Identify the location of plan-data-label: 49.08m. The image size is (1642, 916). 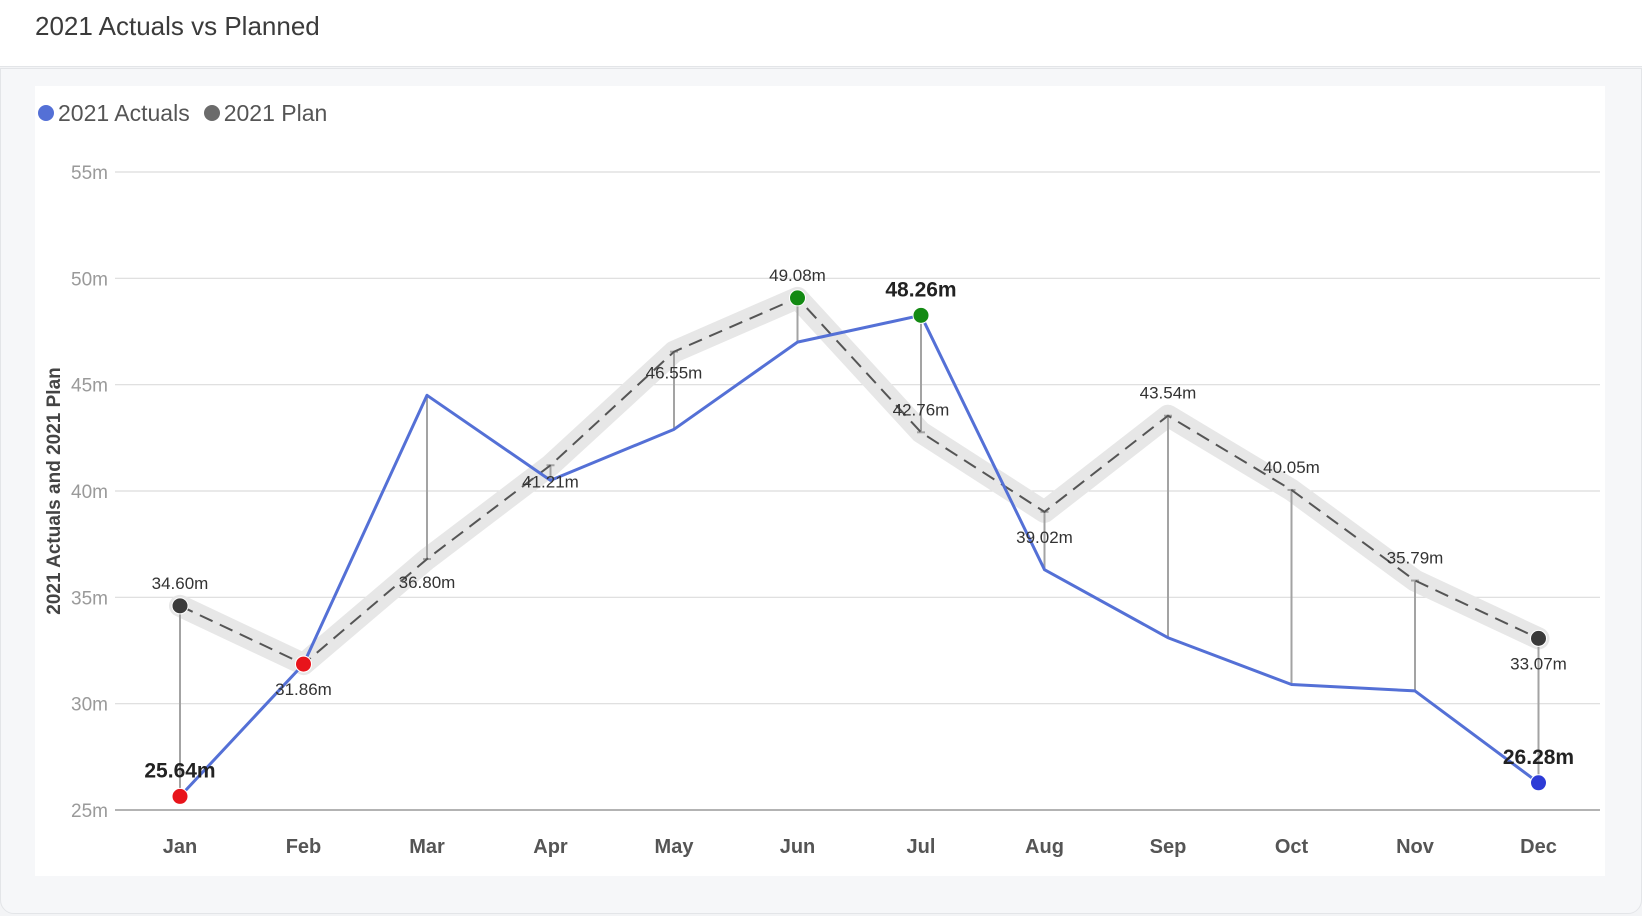
(797, 275).